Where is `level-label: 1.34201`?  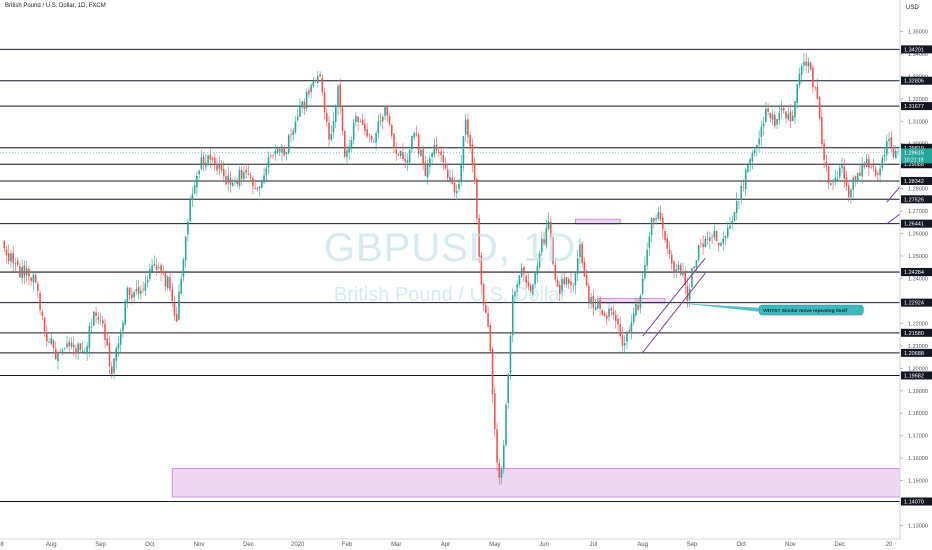
level-label: 1.34201 is located at coordinates (914, 50).